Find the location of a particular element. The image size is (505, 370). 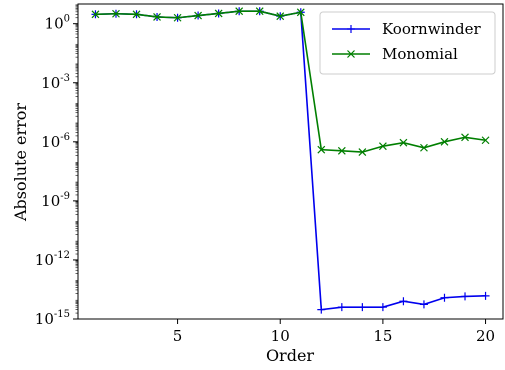

y-tick-label: 10⁰ is located at coordinates (57, 23).